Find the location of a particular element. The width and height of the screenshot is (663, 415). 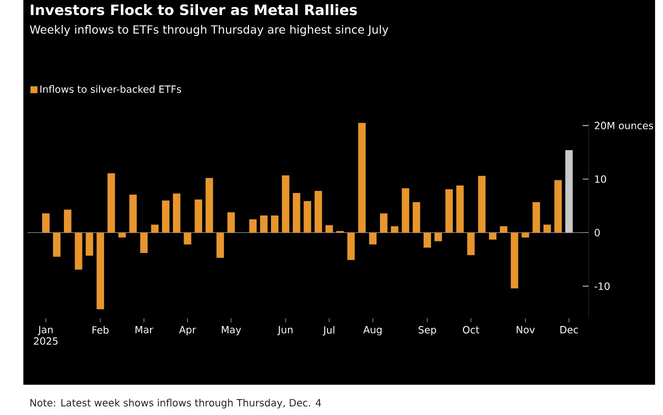

y-tick-label: 0 is located at coordinates (597, 233).